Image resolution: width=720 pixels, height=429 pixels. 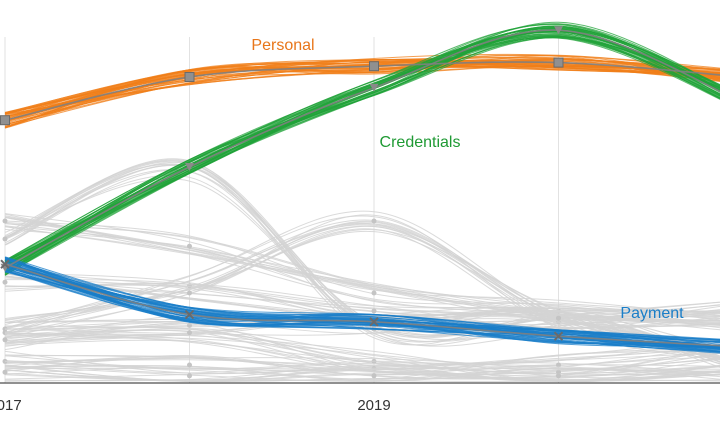 I want to click on series-label-personal: Personal, so click(x=282, y=45).